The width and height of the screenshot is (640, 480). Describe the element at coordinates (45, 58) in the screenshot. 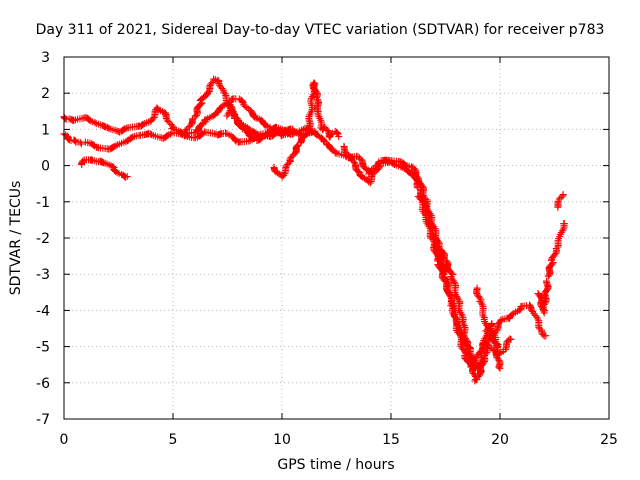

I see `y-tick-label: 3` at that location.